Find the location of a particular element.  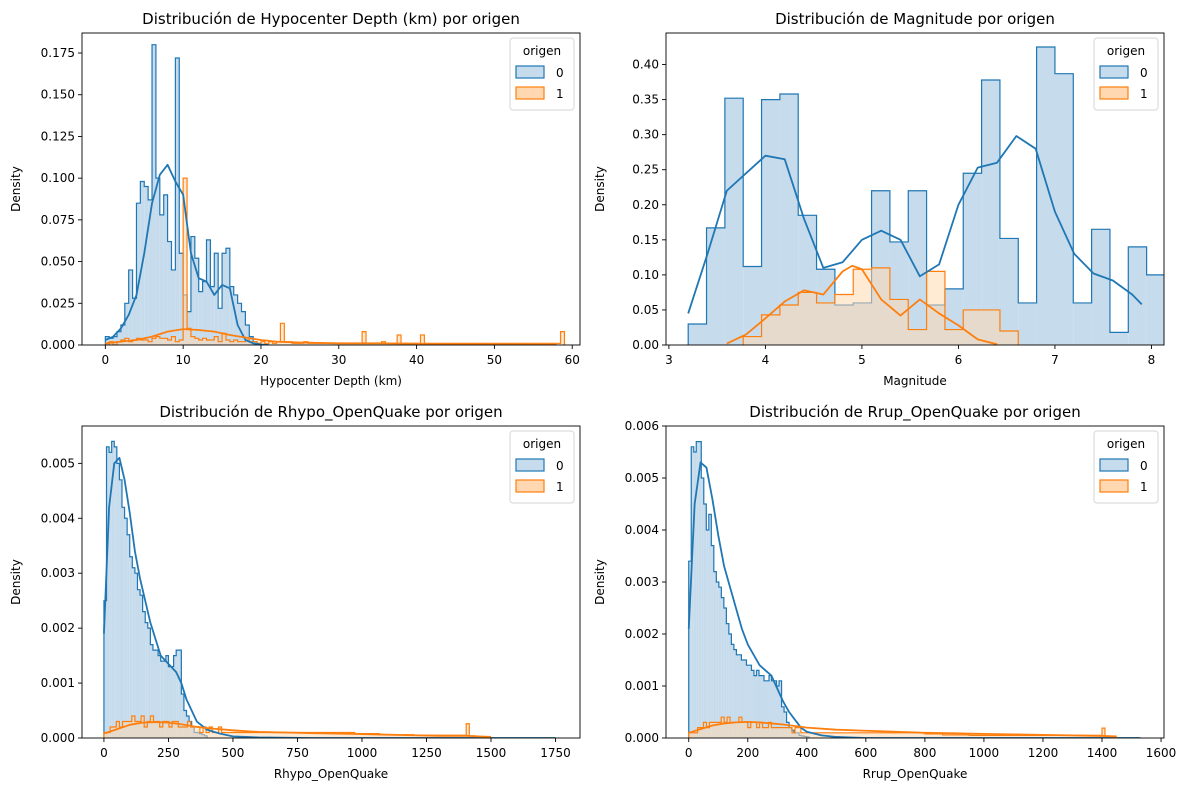

x-tick-label: 1750 is located at coordinates (555, 753).